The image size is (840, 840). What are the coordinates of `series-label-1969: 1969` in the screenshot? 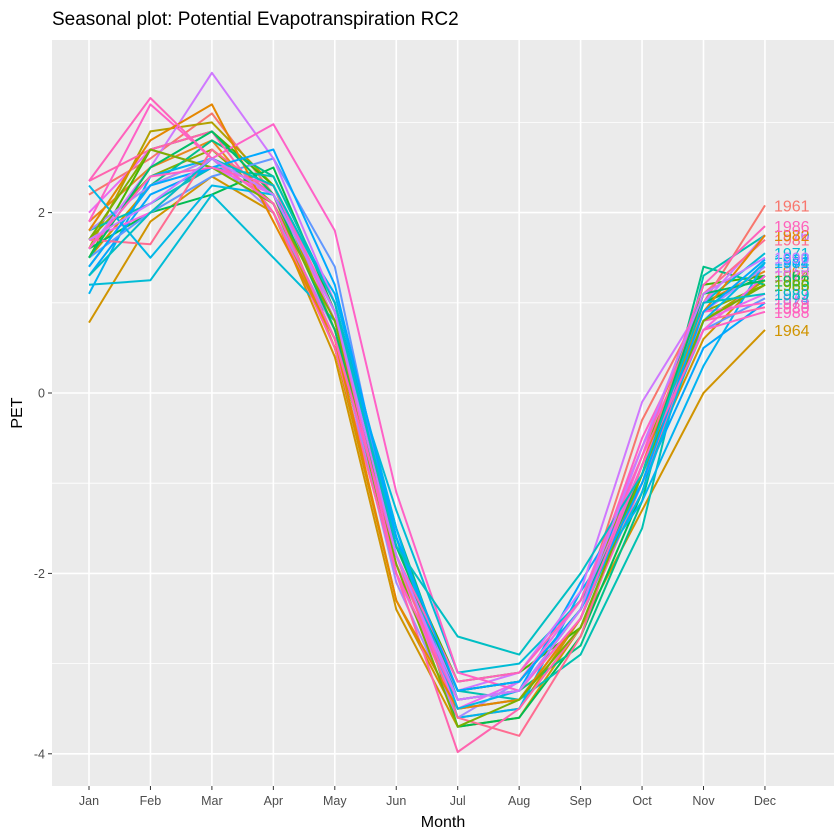 It's located at (792, 286).